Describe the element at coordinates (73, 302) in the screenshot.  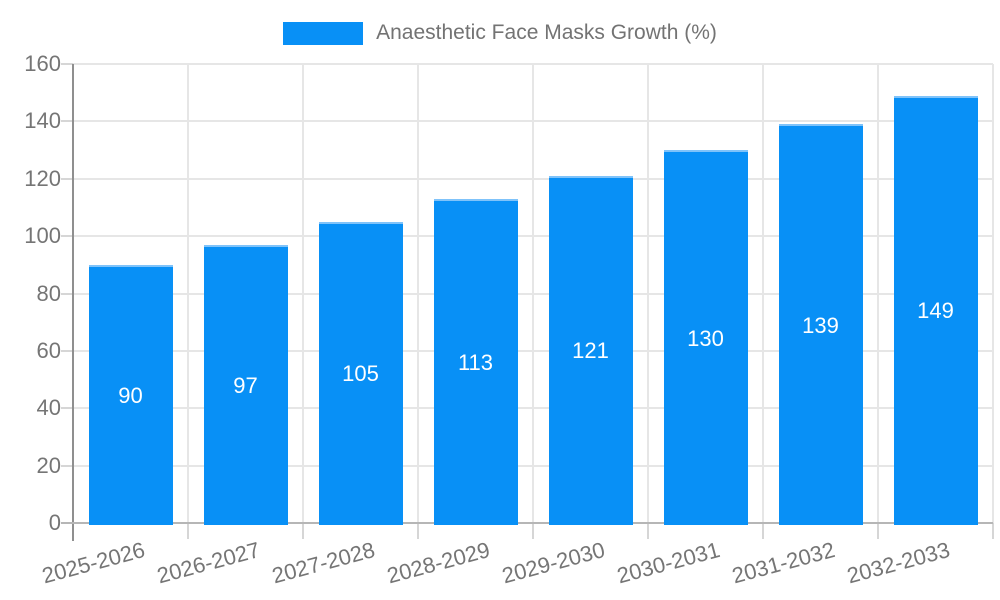
I see `y-axis-line` at that location.